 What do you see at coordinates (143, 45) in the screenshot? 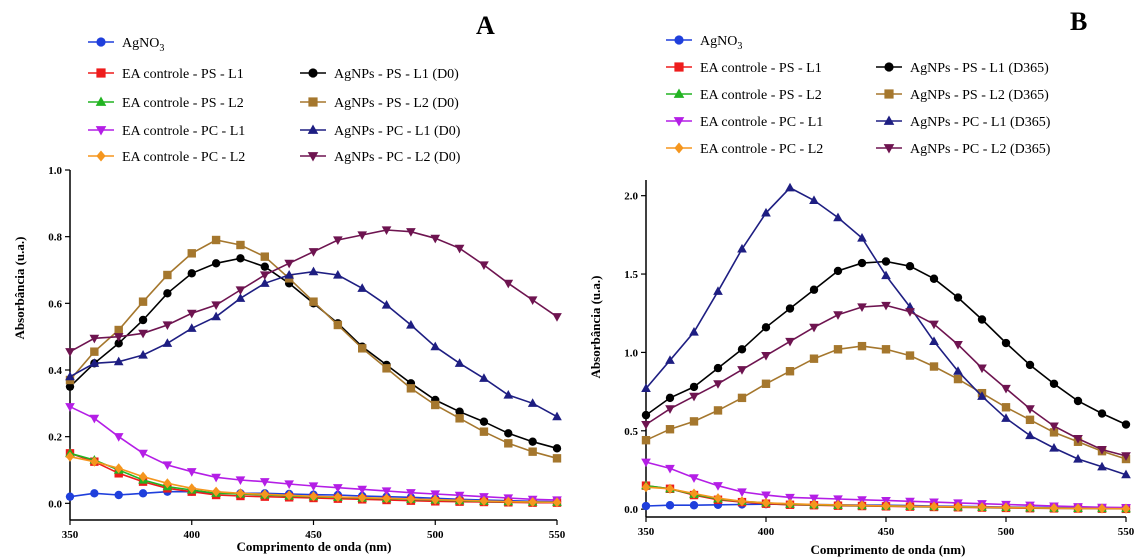
I see `legend-label: AgNO3` at bounding box center [143, 45].